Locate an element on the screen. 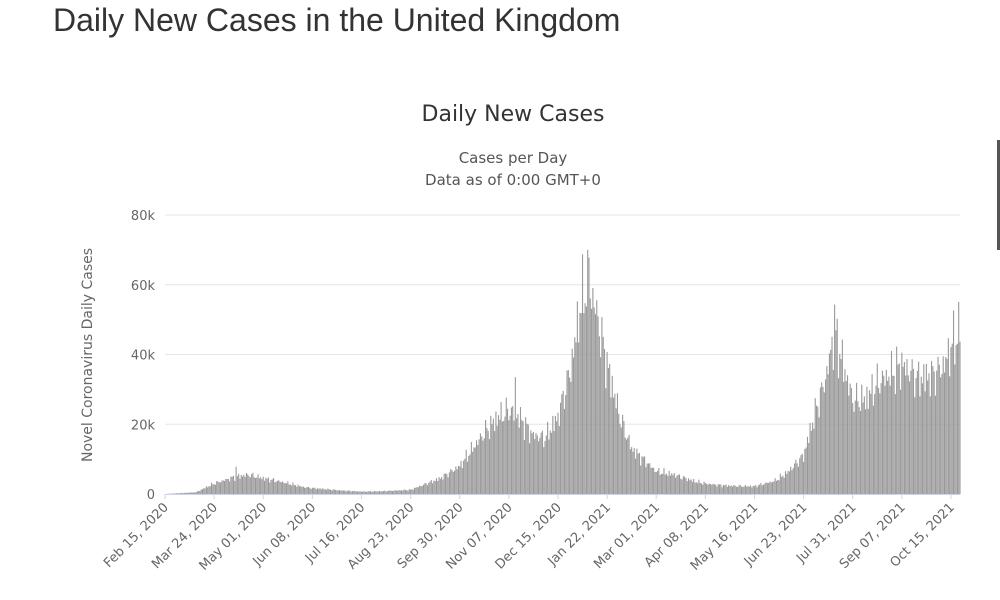 This screenshot has width=1000, height=600. y-tick-label: 0 is located at coordinates (151, 495).